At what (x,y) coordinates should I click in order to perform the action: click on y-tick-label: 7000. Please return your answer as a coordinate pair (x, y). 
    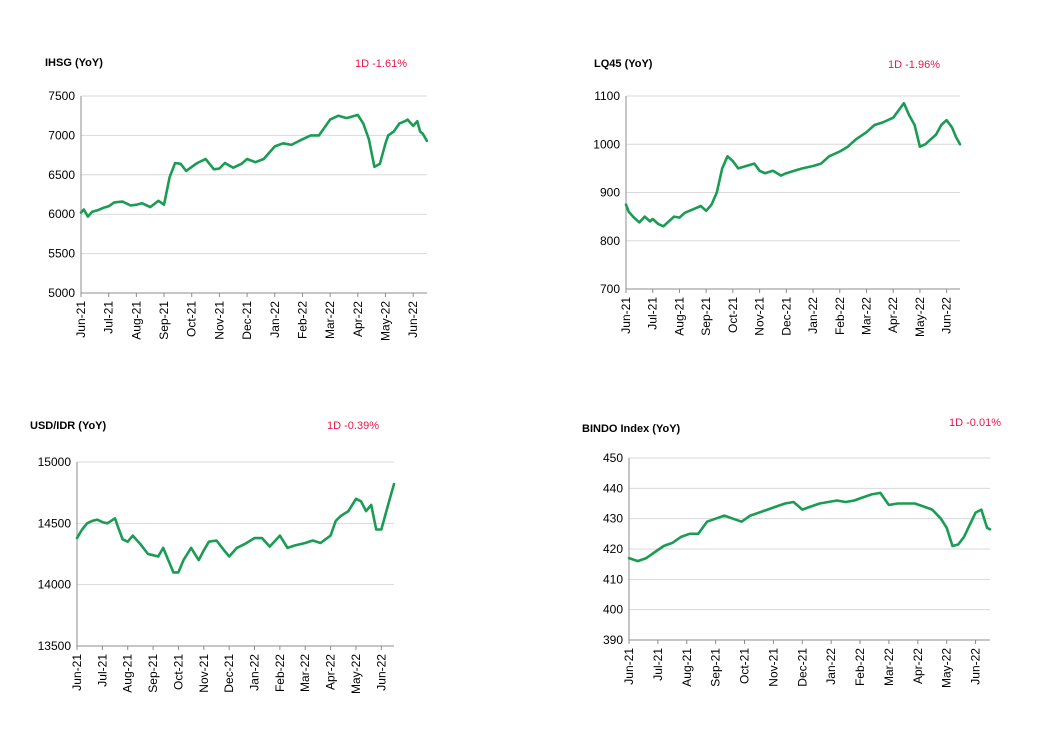
    Looking at the image, I should click on (61, 135).